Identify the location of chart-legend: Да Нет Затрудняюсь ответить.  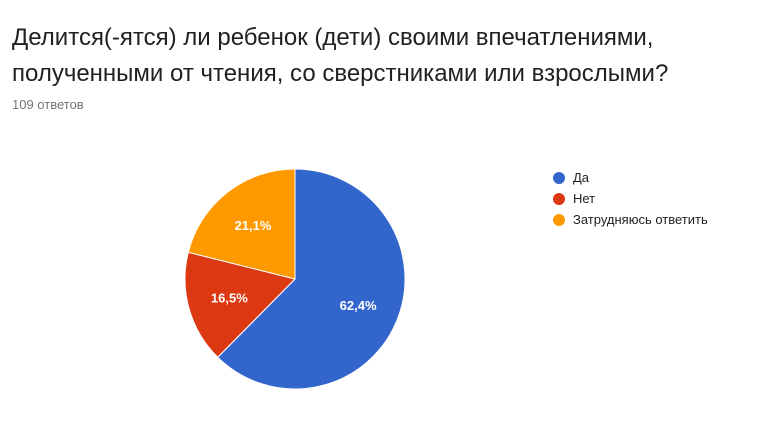
(630, 198).